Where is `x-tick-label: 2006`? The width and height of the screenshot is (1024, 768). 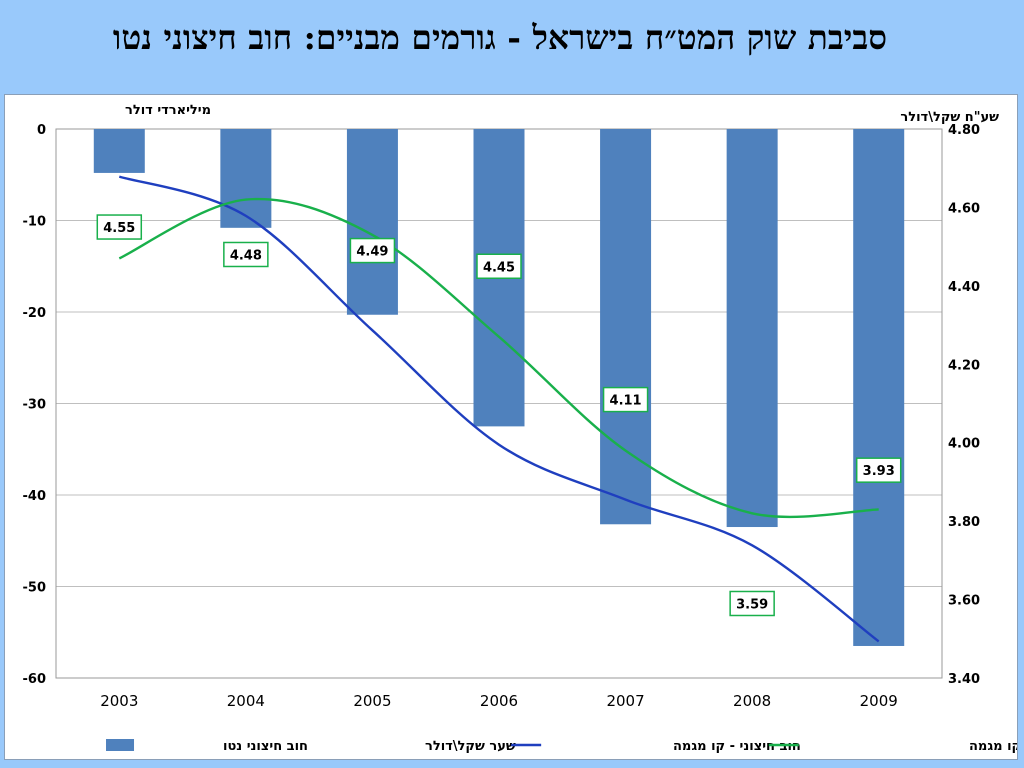
x-tick-label: 2006 is located at coordinates (499, 701).